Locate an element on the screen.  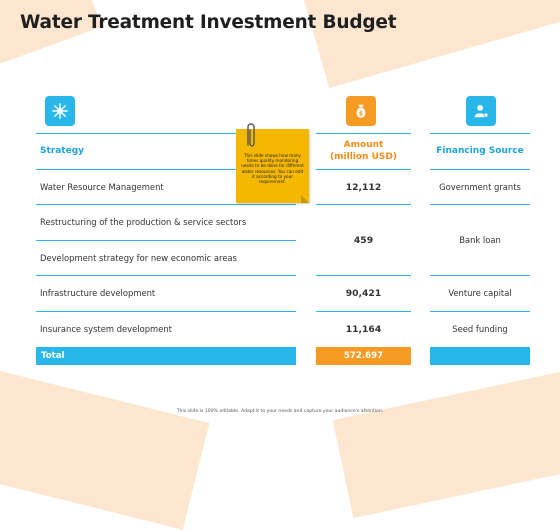
total-row-bar is located at coordinates (166, 356).